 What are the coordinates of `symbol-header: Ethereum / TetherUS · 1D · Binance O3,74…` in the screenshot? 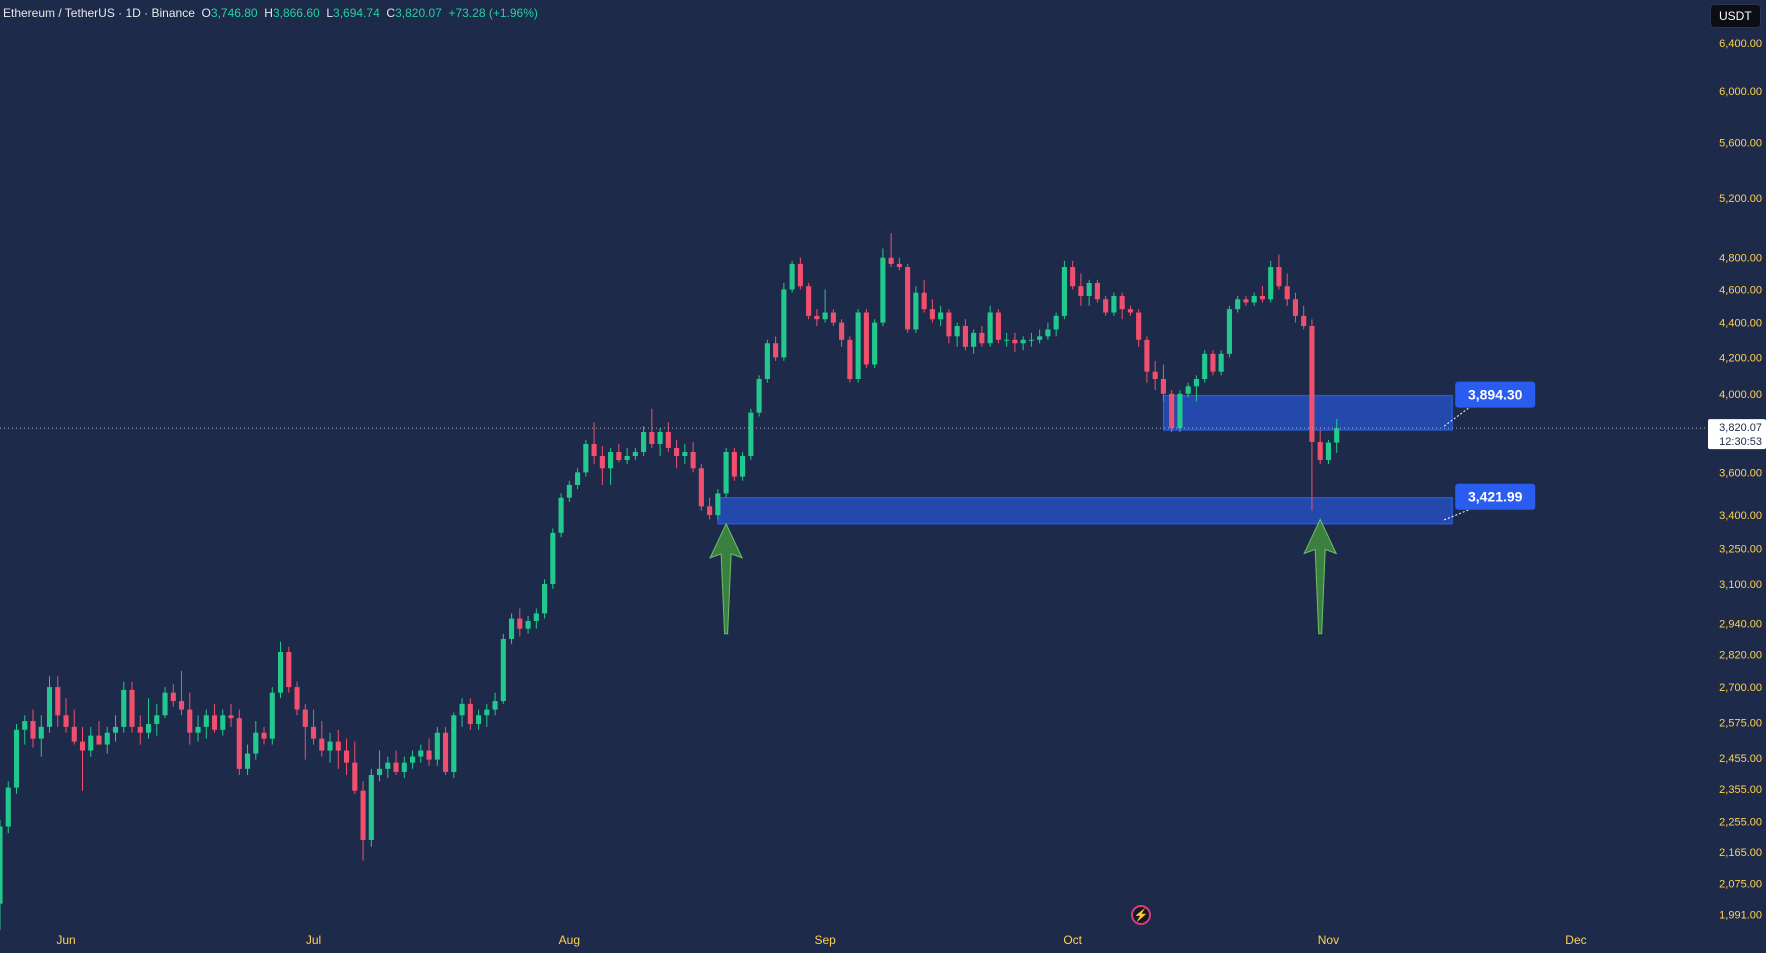 It's located at (270, 13).